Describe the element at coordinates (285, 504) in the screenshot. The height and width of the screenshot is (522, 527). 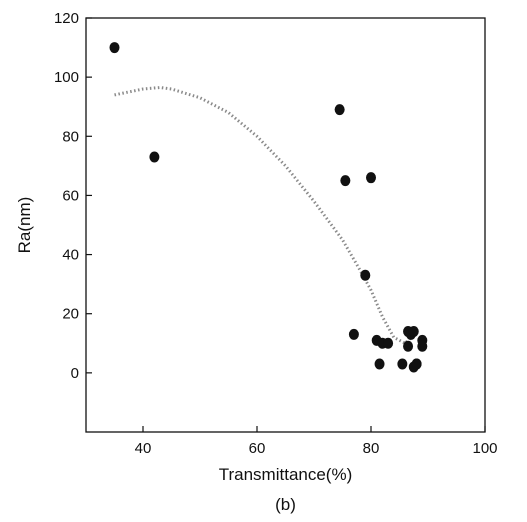
I see `figure-caption: (b)` at that location.